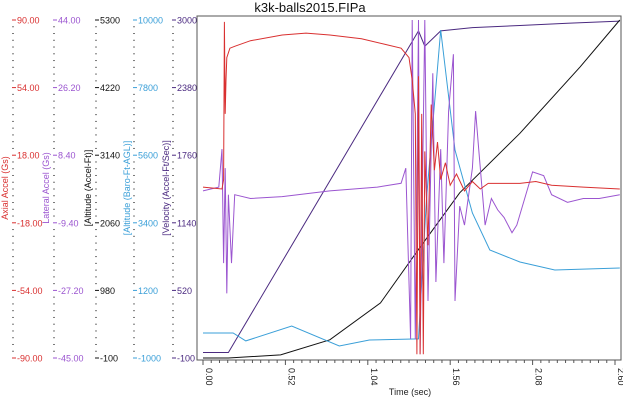 The image size is (623, 400). I want to click on y-axis-title: [Altitude (Baro-Ft-AGL)], so click(127, 188).